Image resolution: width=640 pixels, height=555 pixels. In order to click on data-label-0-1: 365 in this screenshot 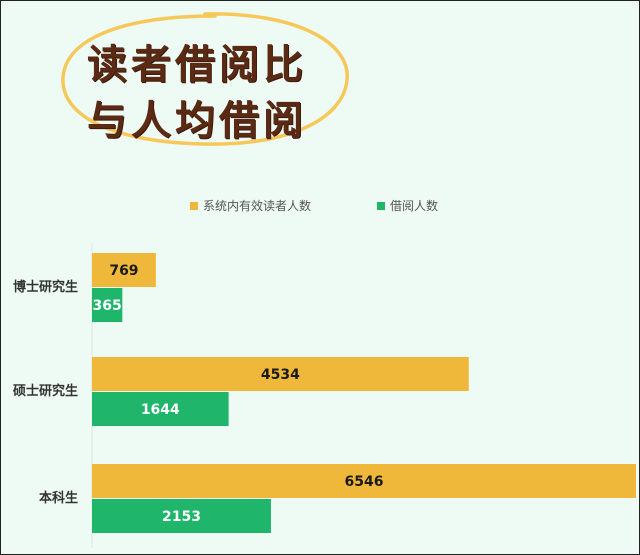, I will do `click(107, 306)`.